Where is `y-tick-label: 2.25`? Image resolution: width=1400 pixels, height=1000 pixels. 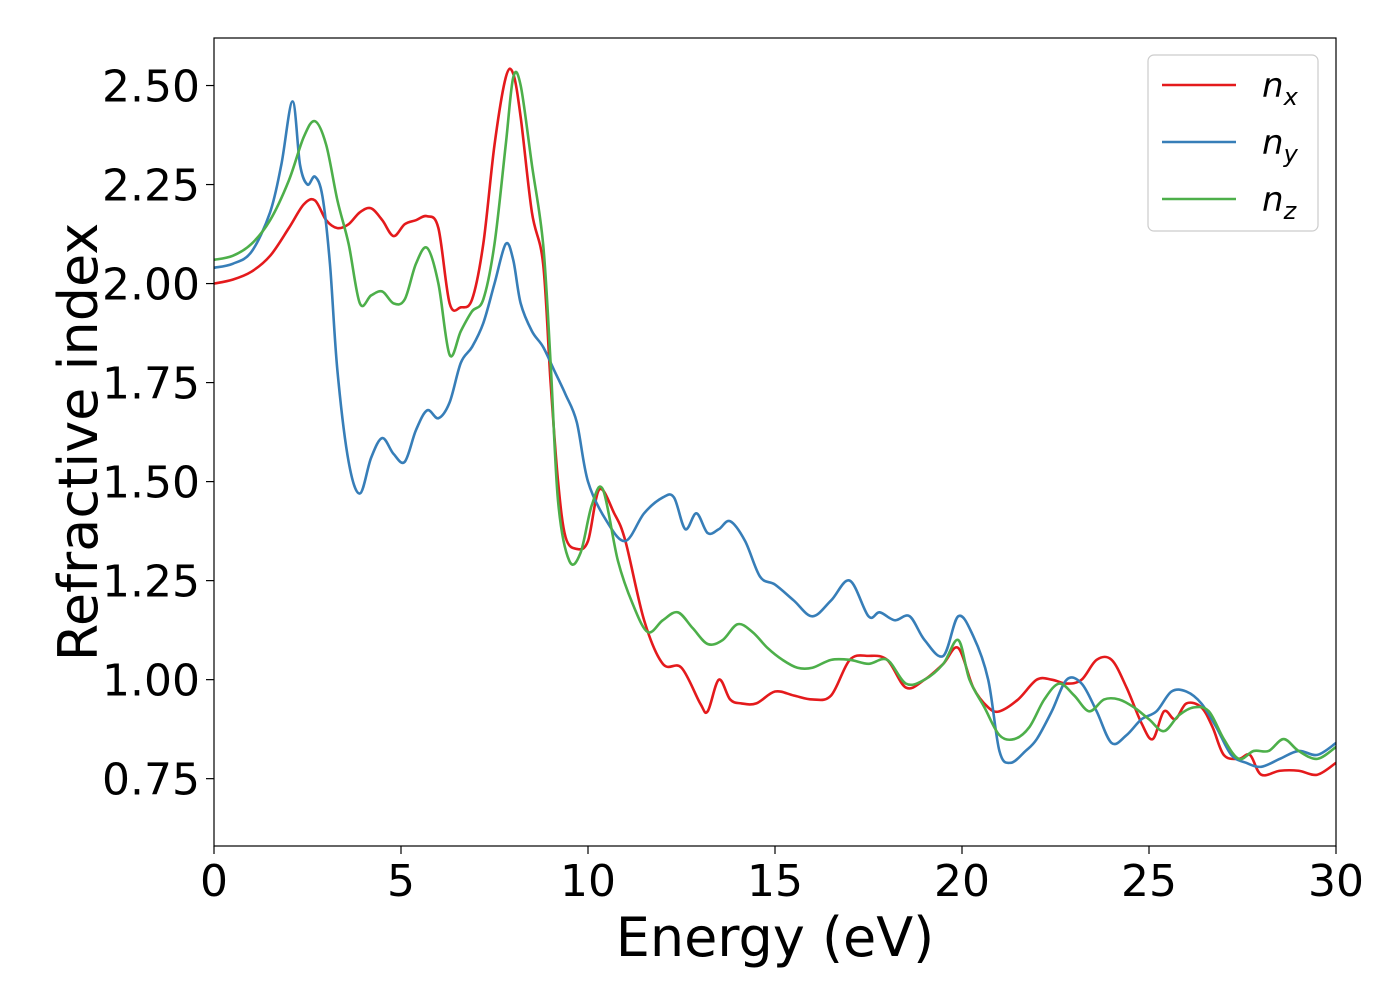
y-tick-label: 2.25 is located at coordinates (151, 186).